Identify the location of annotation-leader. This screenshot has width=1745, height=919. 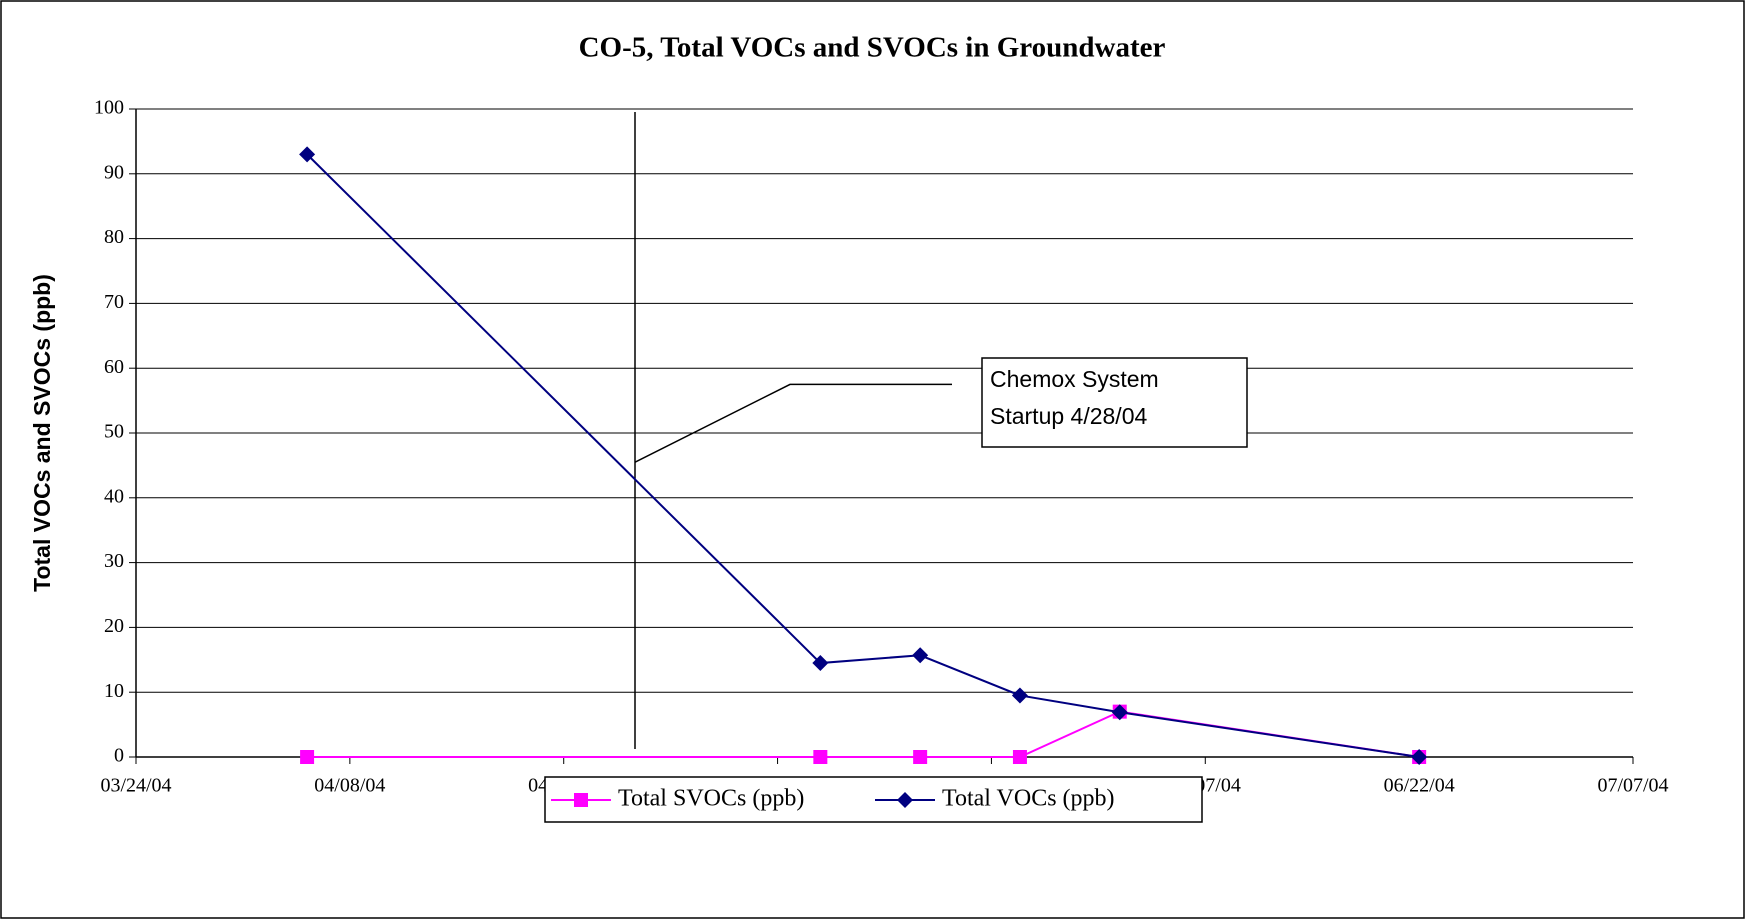
(793, 423).